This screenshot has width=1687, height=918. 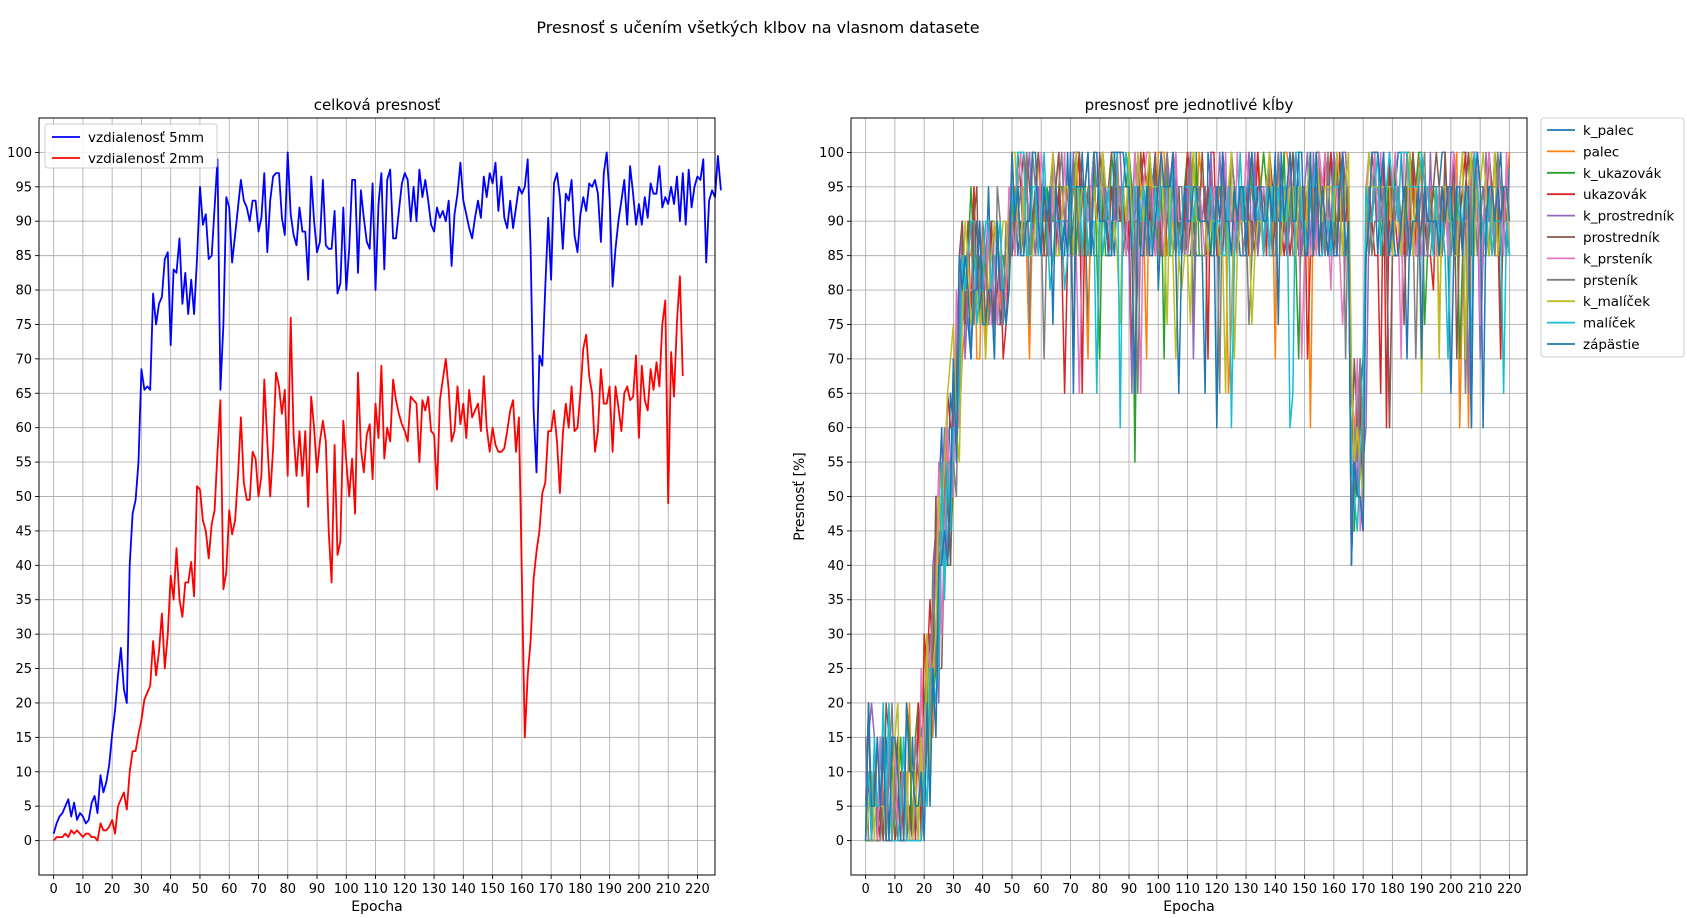 I want to click on x-tick-label: 200, so click(x=638, y=889).